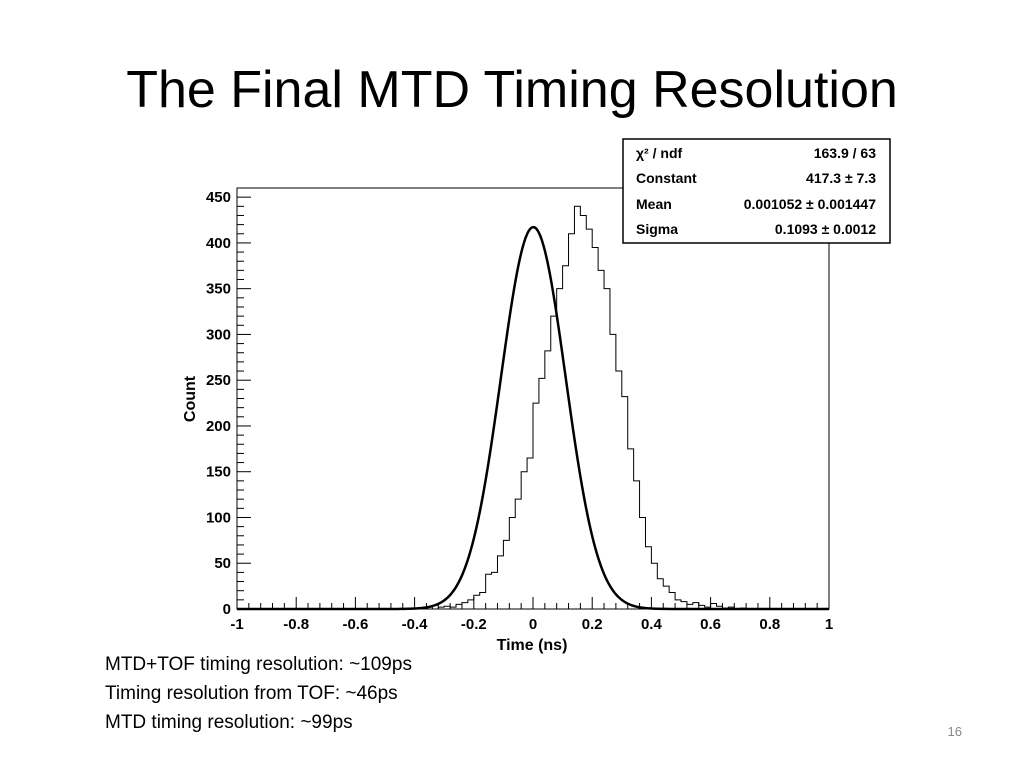  I want to click on x-tick-label: 0, so click(533, 624).